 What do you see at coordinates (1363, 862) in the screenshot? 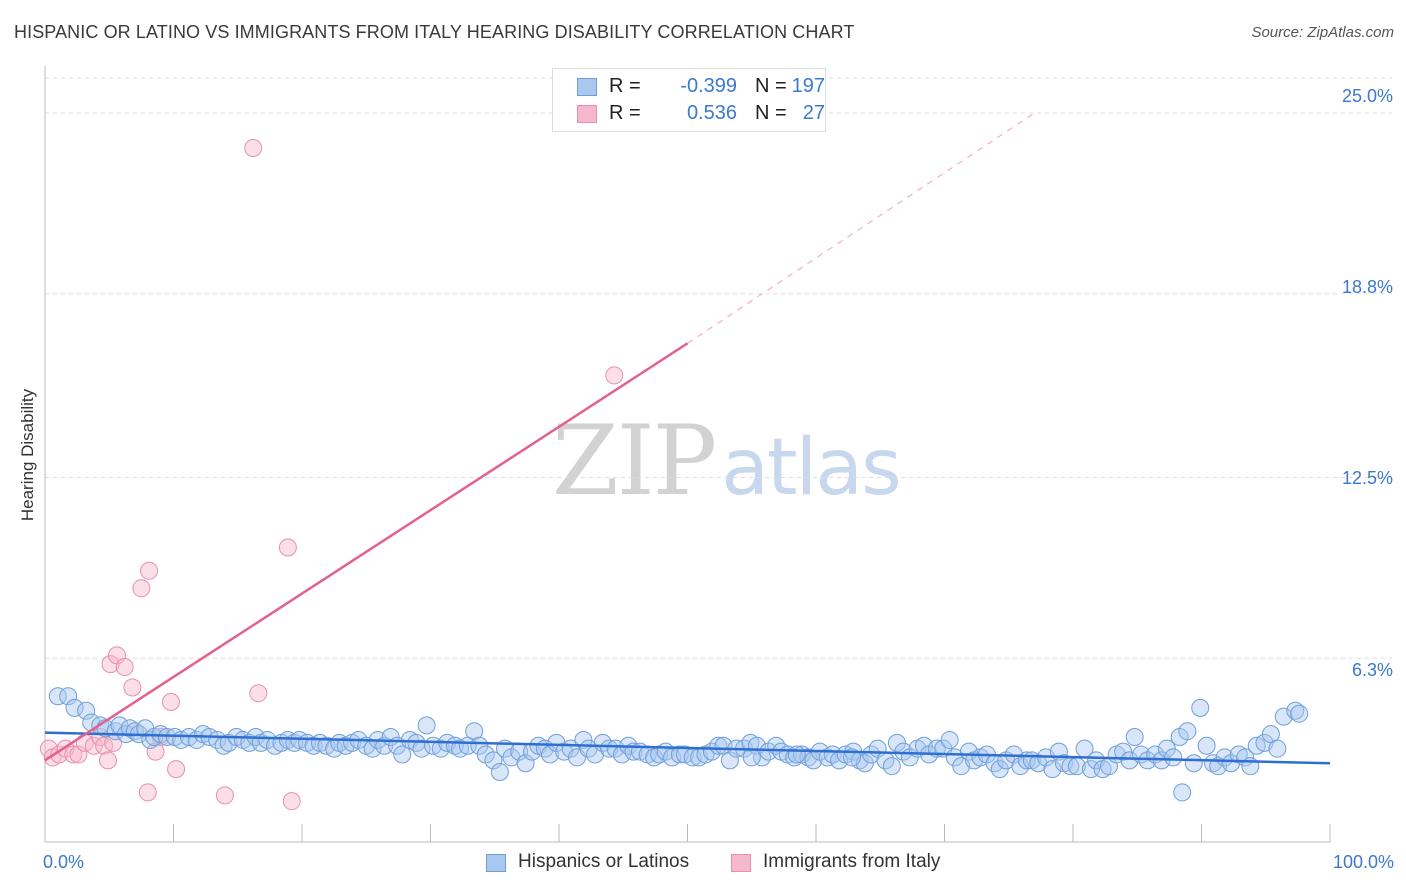
I see `x-tick-label: 100.0%` at bounding box center [1363, 862].